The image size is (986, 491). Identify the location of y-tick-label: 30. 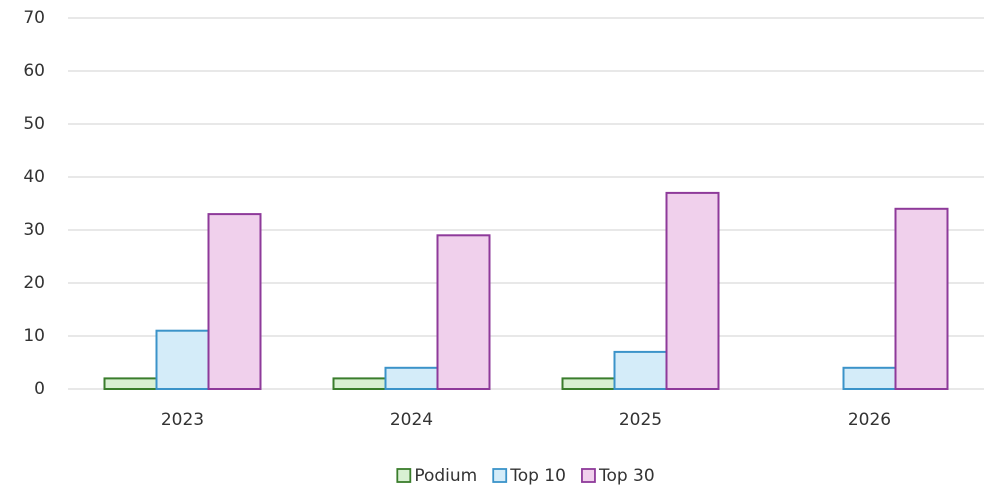
(34, 230).